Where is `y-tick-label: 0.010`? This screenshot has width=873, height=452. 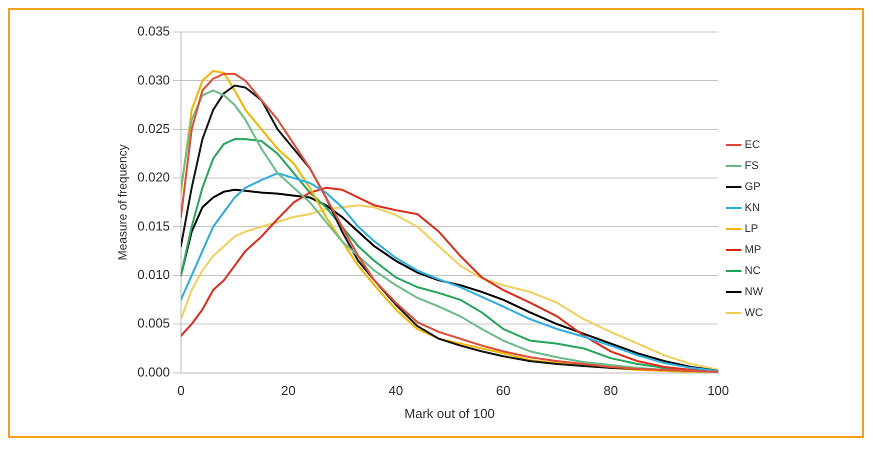 y-tick-label: 0.010 is located at coordinates (153, 274).